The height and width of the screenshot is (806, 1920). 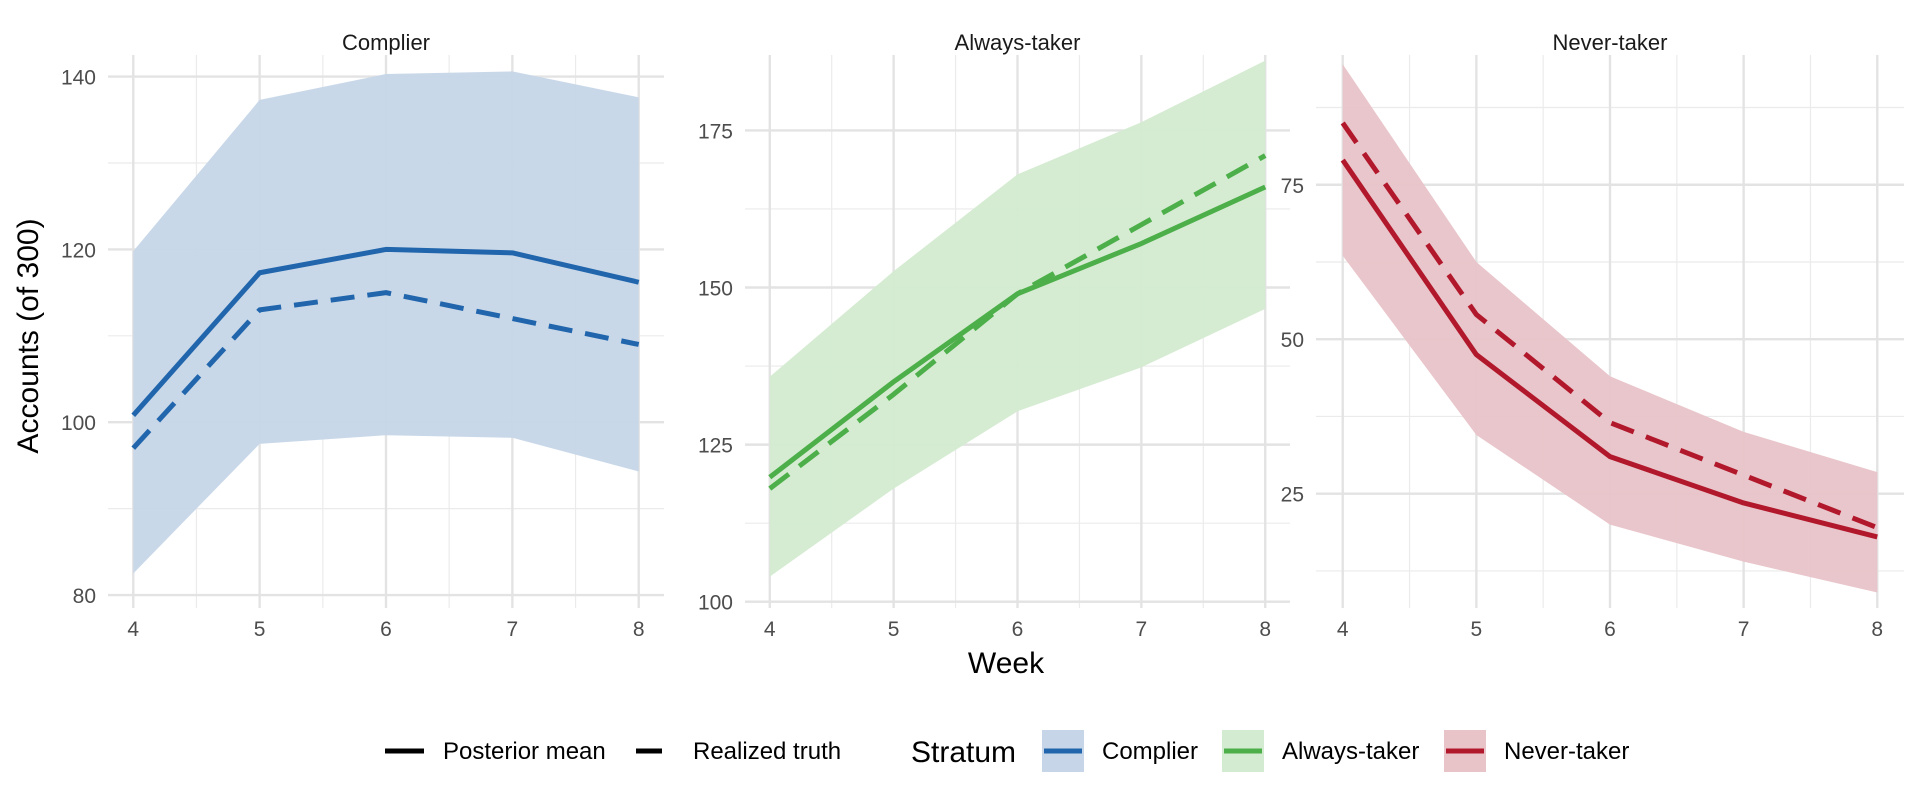 What do you see at coordinates (78, 78) in the screenshot?
I see `y-tick-label: 140` at bounding box center [78, 78].